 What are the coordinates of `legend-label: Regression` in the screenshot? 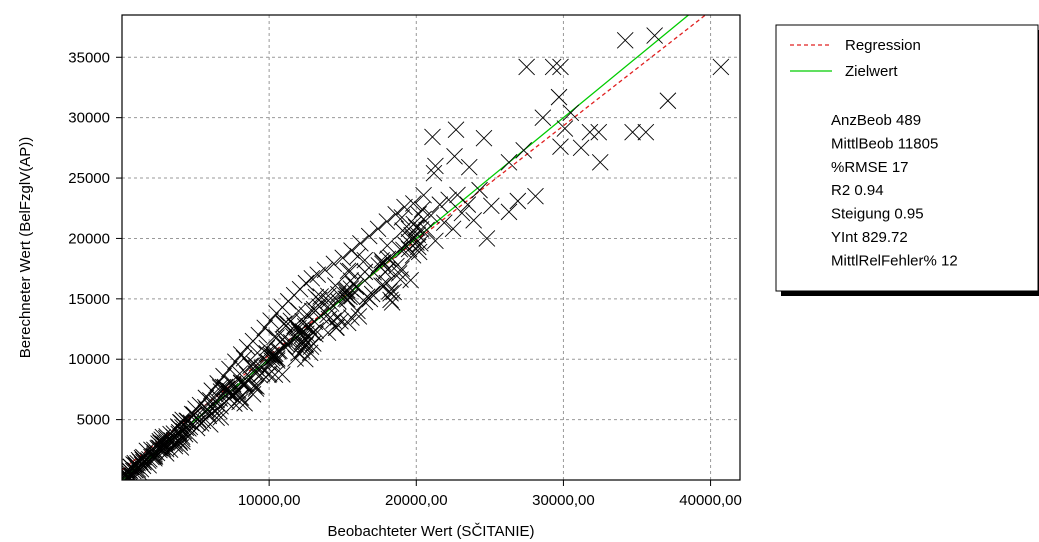 It's located at (883, 45).